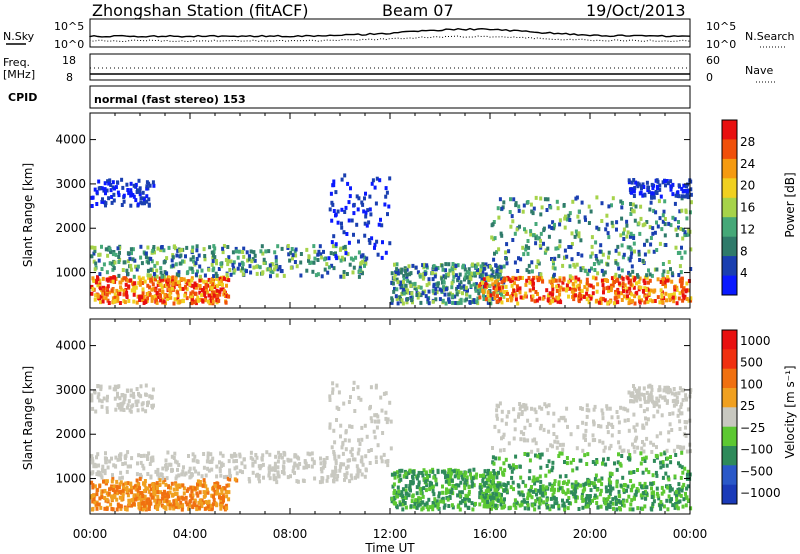  What do you see at coordinates (70, 479) in the screenshot?
I see `y-tick-label: 1000` at bounding box center [70, 479].